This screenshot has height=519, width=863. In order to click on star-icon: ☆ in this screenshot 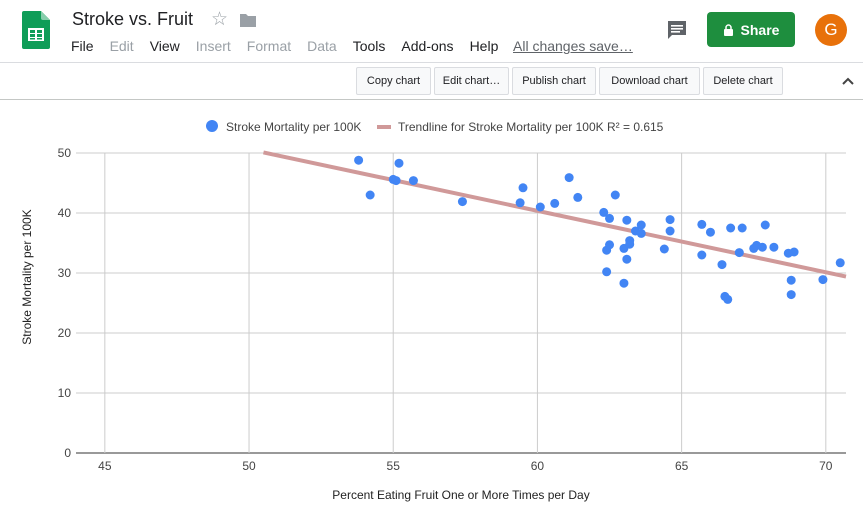, I will do `click(220, 19)`.